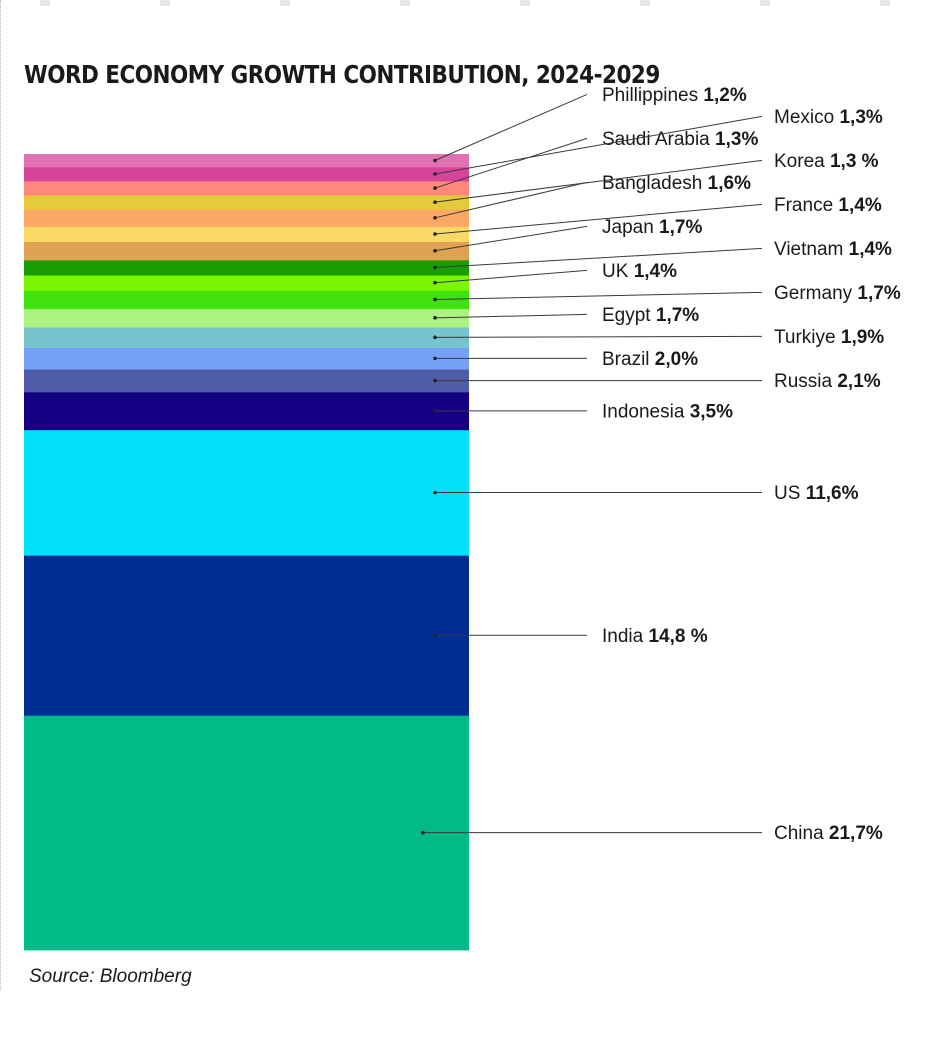 This screenshot has width=946, height=1047. What do you see at coordinates (435, 411) in the screenshot?
I see `leader-dot-indonesia` at bounding box center [435, 411].